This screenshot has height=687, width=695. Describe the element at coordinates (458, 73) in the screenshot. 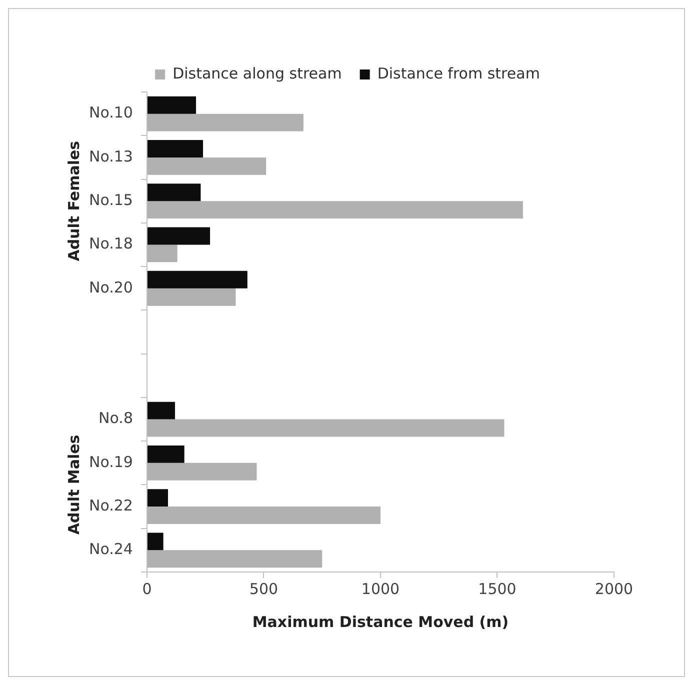

I see `legend-label: Distance from stream` at that location.